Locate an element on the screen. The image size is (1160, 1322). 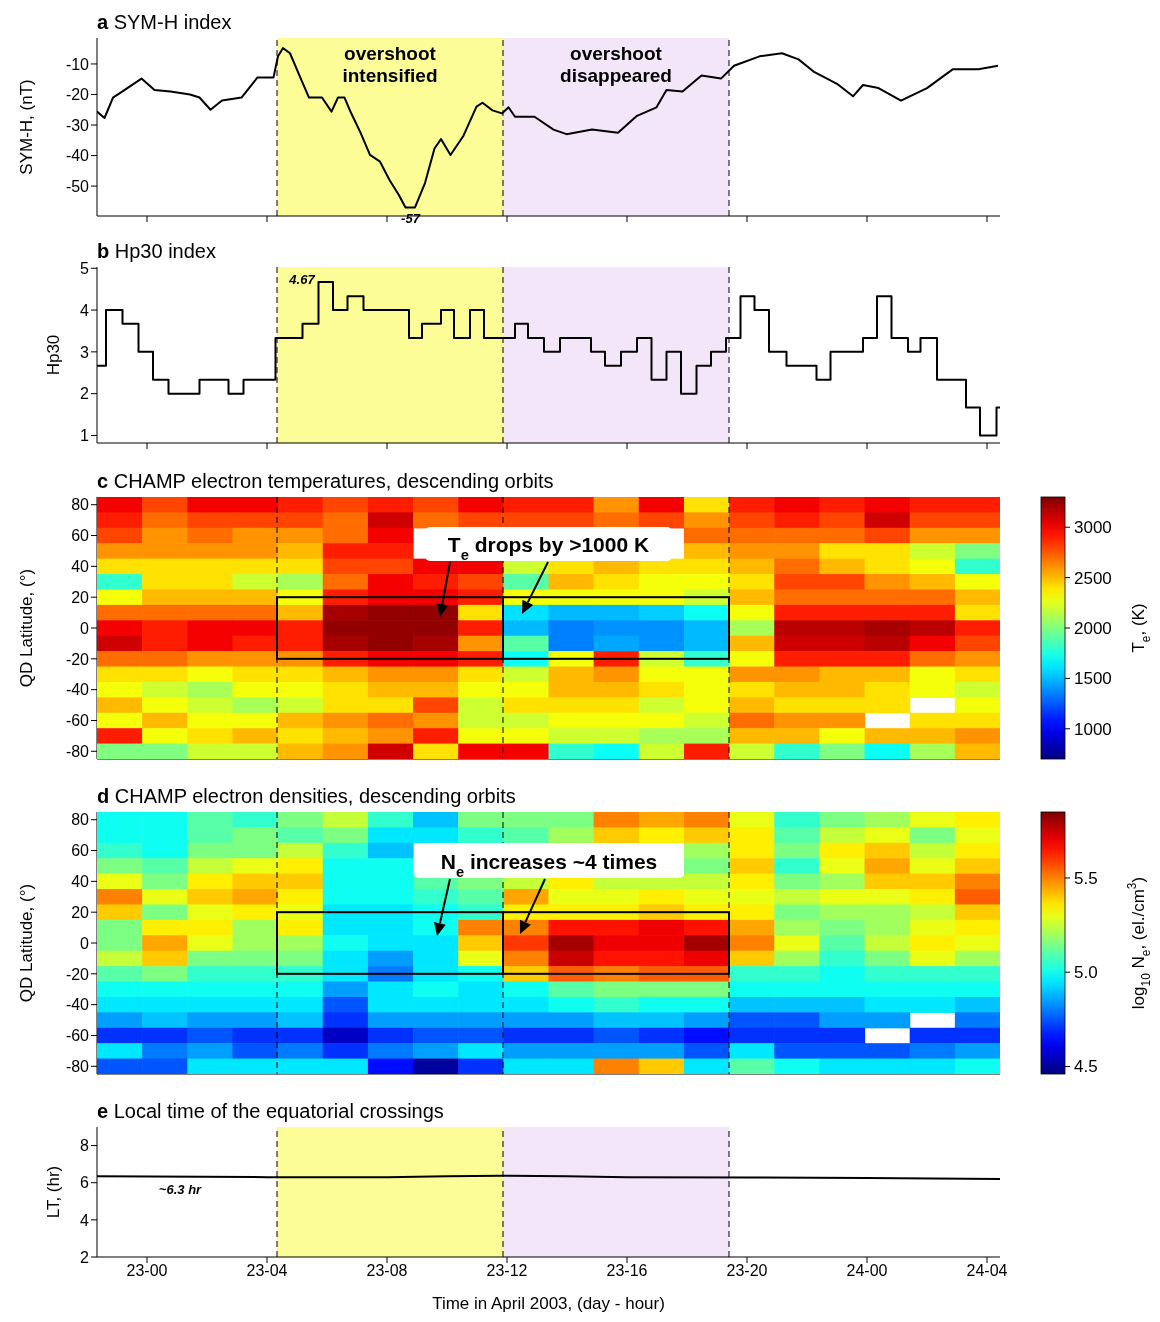
chart-title: d CHAMP electron densities, descending orbits is located at coordinates (306, 796).